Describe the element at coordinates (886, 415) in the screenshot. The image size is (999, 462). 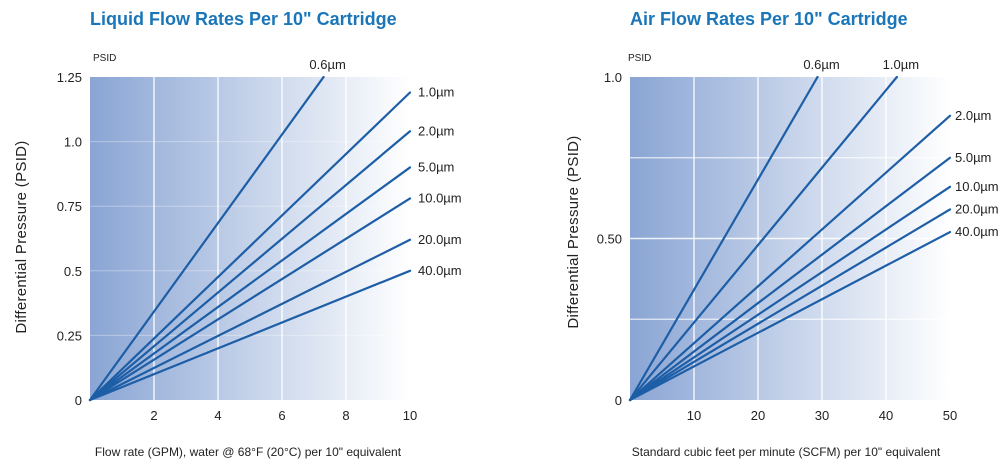
I see `x-tick-label: 40` at that location.